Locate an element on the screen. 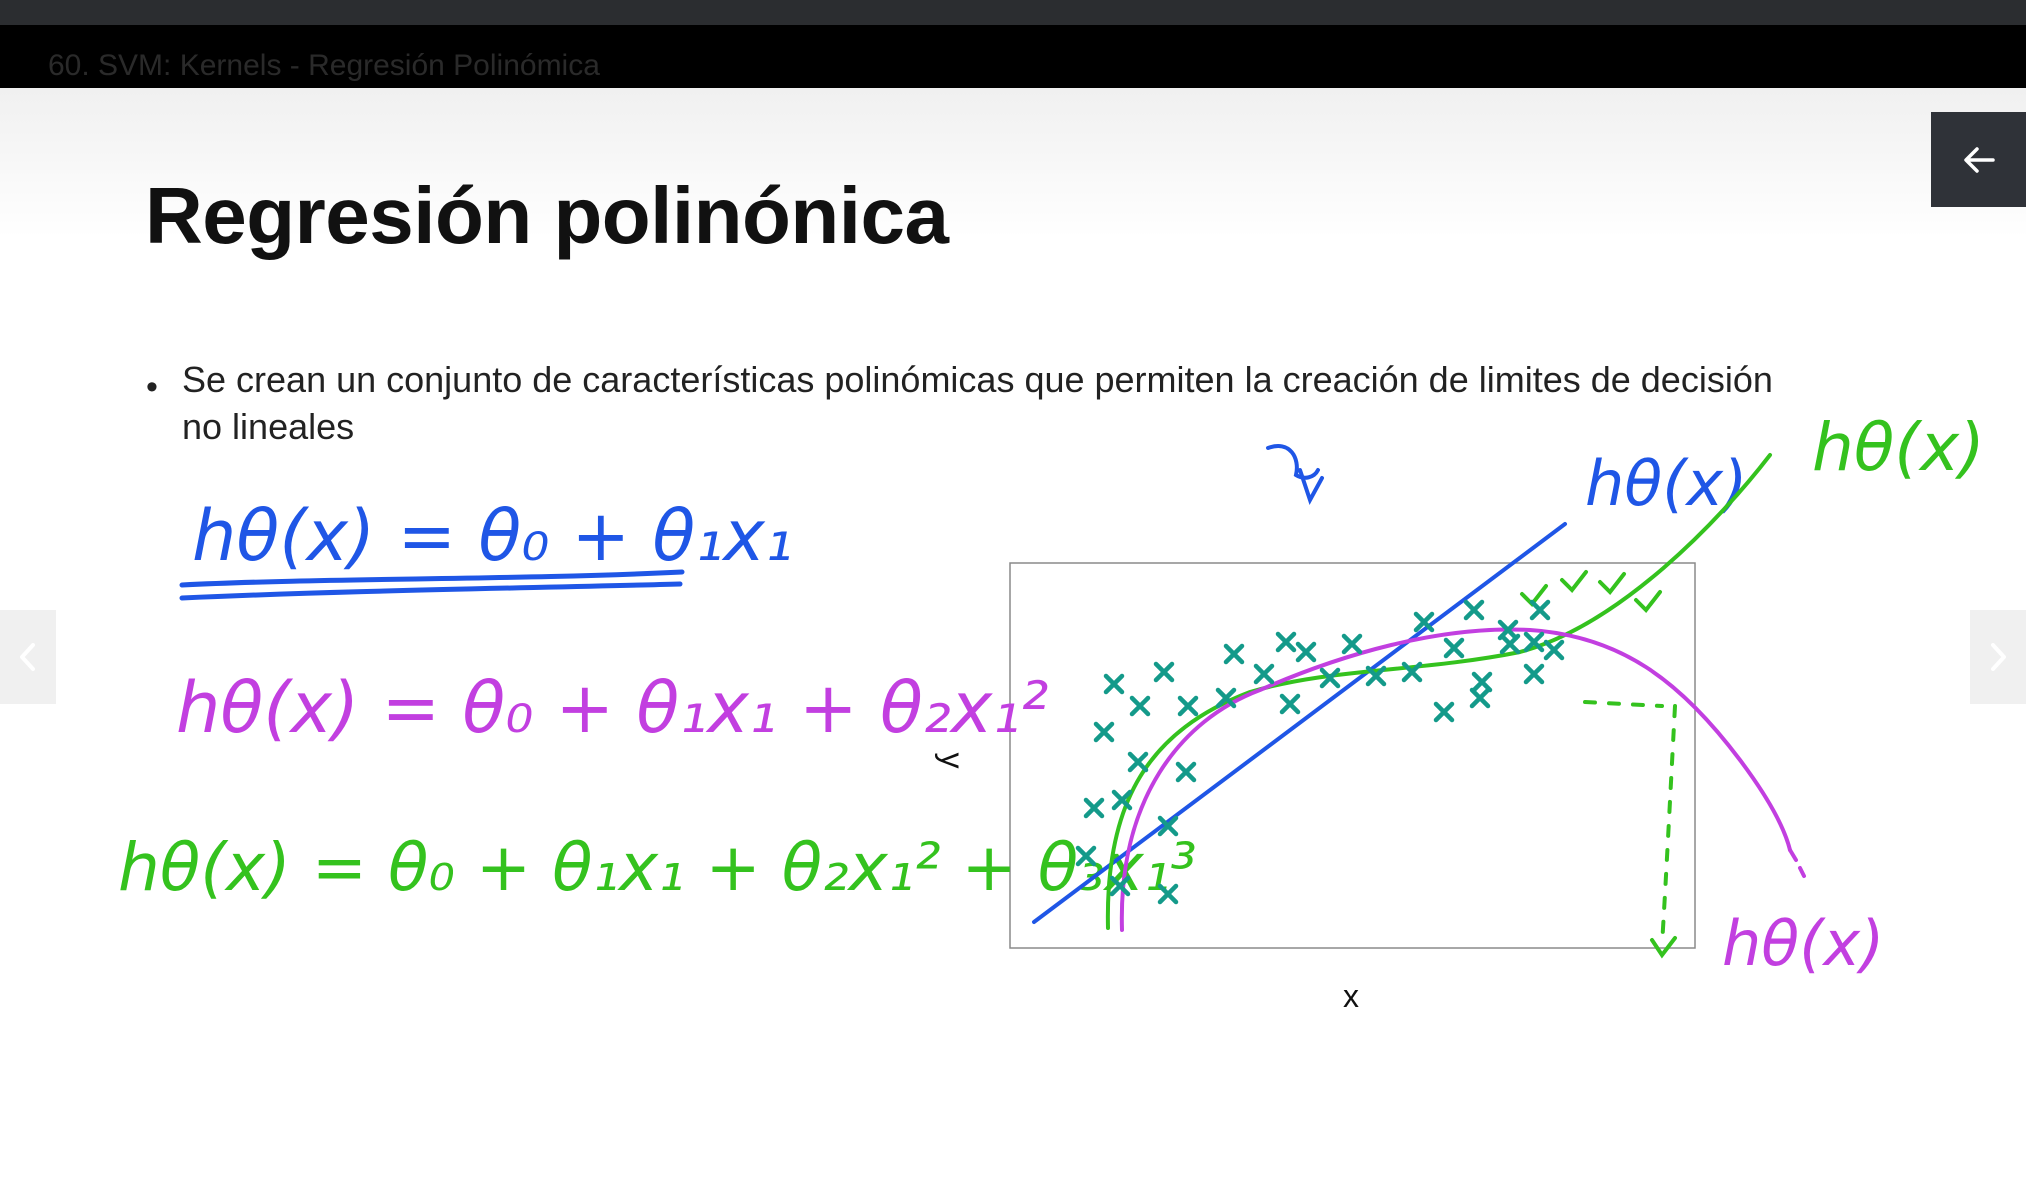 The width and height of the screenshot is (2026, 1188). label-green-hypothesis: hθ(x) is located at coordinates (1898, 447).